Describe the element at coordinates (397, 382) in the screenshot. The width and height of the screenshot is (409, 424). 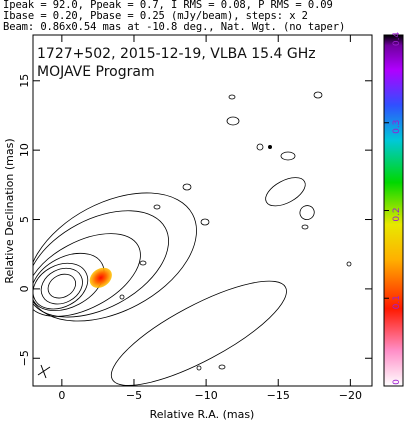
I see `colorbar-tick-label: 0` at that location.